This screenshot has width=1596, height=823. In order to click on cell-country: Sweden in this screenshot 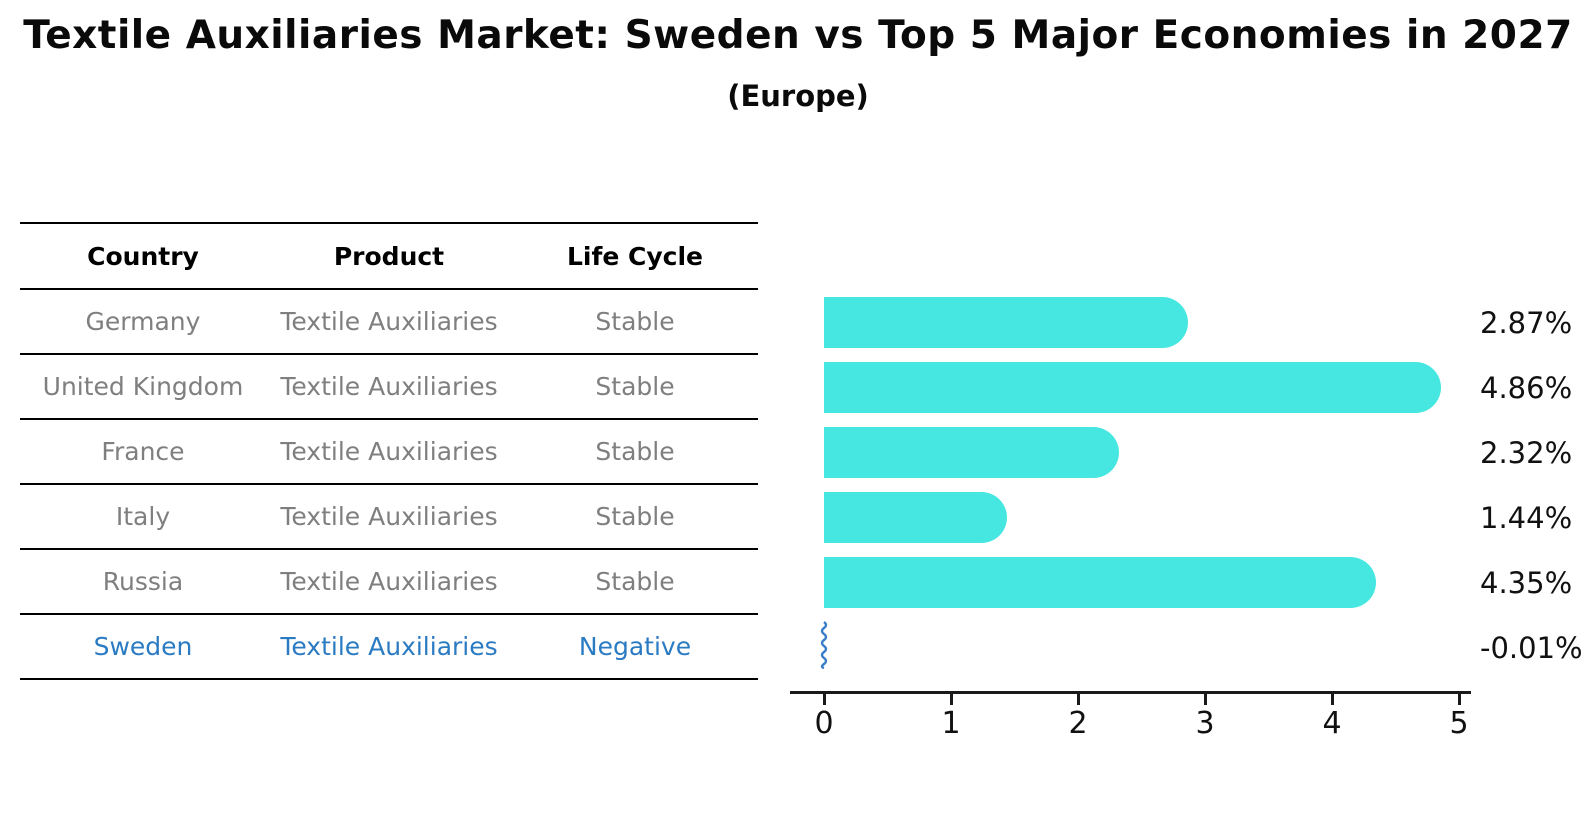, I will do `click(143, 646)`.